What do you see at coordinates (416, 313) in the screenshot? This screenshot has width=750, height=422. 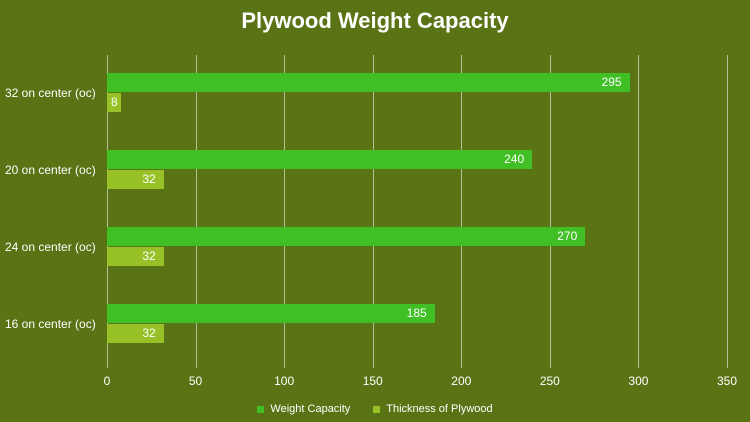 I see `bar-value-label: 185` at bounding box center [416, 313].